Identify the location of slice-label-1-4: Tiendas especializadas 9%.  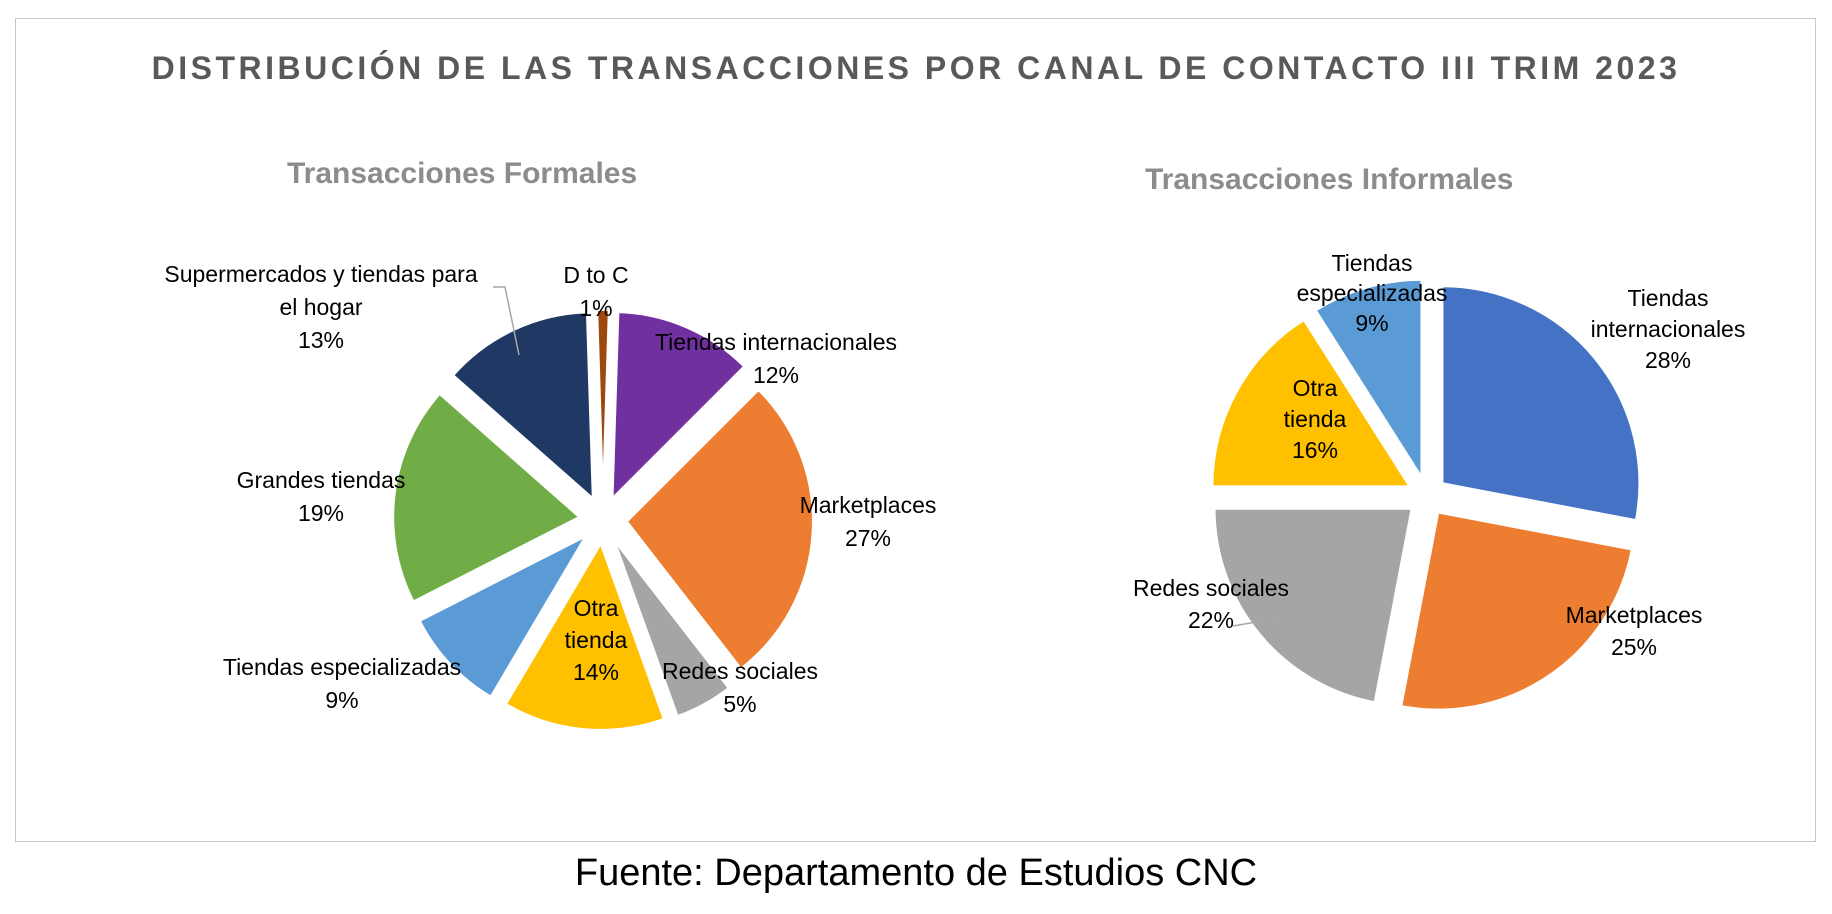
(1372, 293).